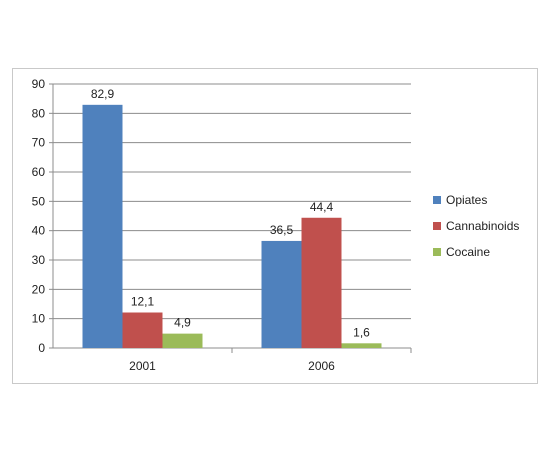 Image resolution: width=550 pixels, height=450 pixels. I want to click on data-label: 4,9, so click(182, 323).